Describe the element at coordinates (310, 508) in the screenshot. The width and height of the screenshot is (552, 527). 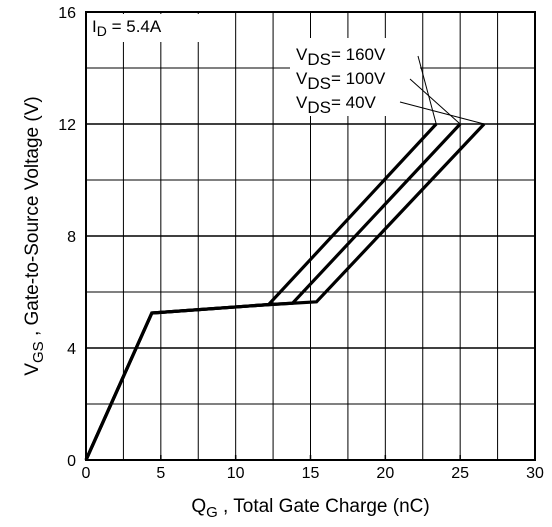
I see `x-axis-title: QG , Total Gate Charge (nC)` at that location.